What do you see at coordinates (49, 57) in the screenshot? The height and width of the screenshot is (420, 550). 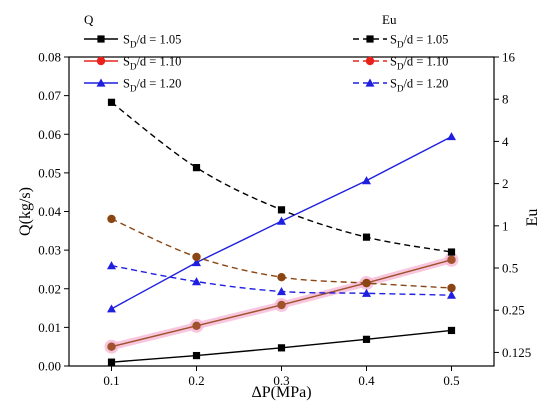 I see `y-tick-label-left: 0.08` at bounding box center [49, 57].